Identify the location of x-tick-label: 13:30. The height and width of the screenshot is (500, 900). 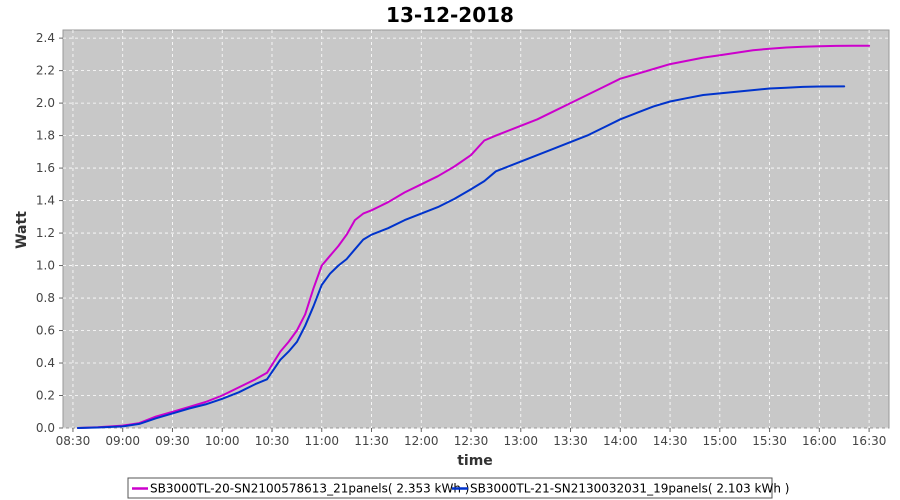
(570, 441).